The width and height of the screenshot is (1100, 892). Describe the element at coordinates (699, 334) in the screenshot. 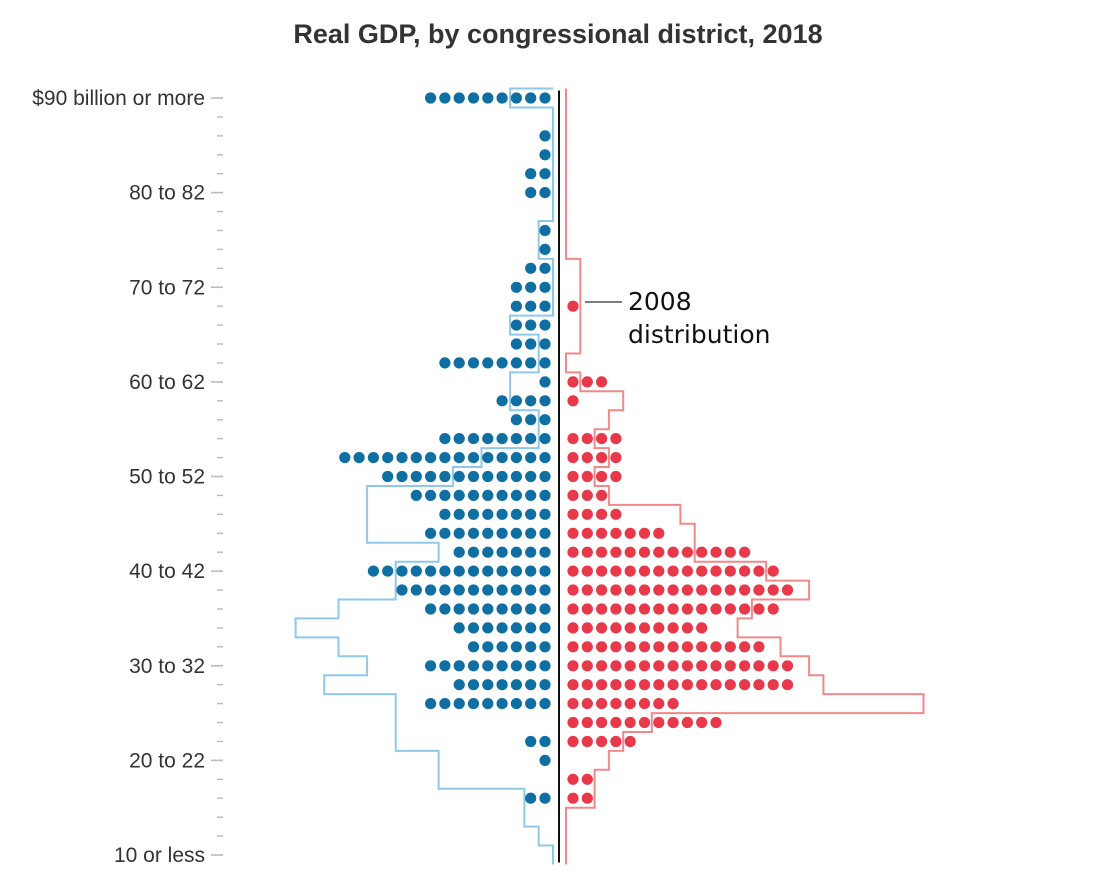

I see `annotation-line2: distribution` at that location.